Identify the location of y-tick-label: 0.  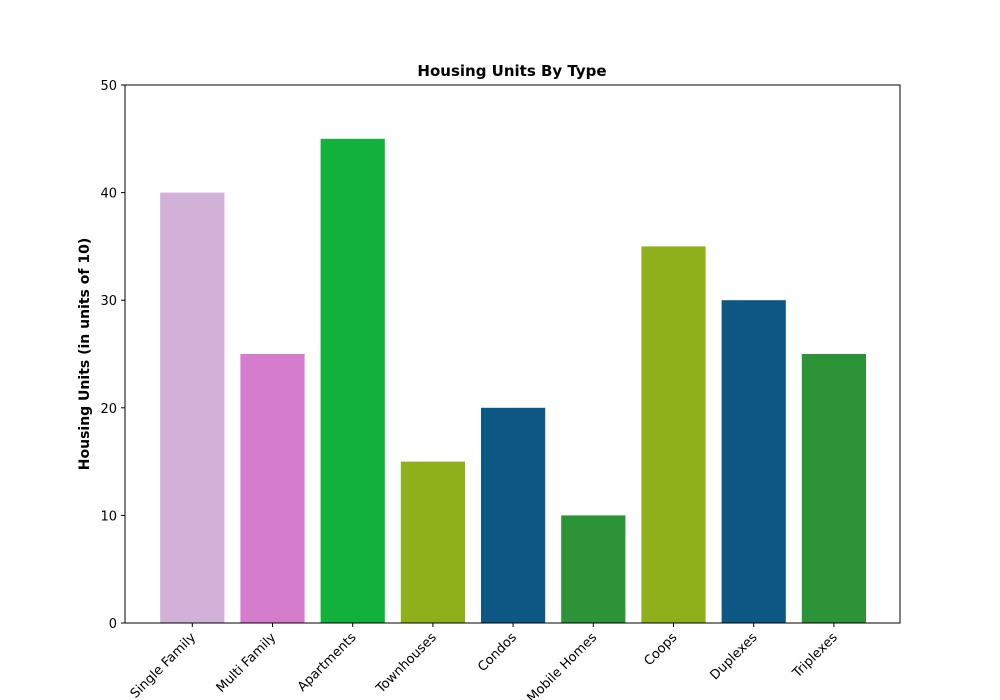
(113, 624).